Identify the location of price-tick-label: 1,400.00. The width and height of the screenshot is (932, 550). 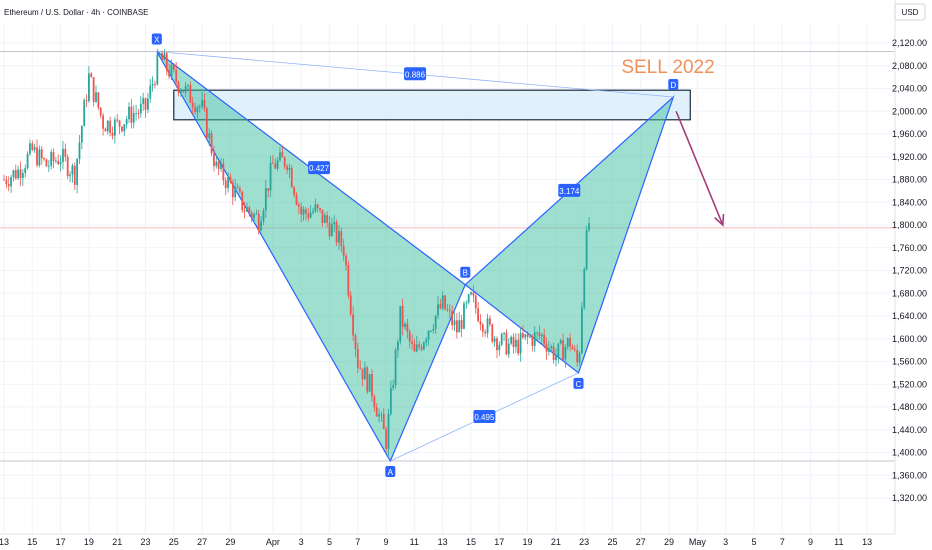
(909, 453).